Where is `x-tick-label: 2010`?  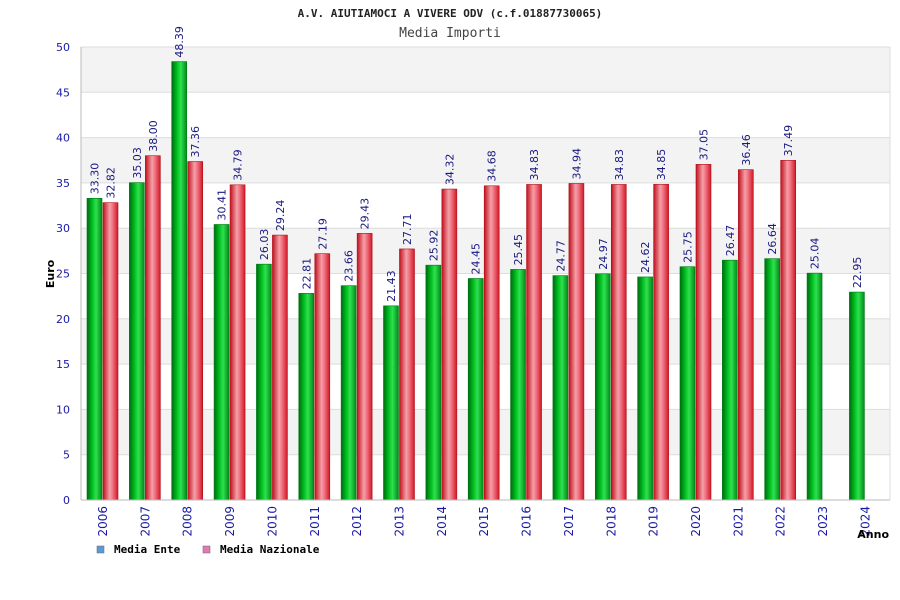
x-tick-label: 2010 is located at coordinates (272, 521).